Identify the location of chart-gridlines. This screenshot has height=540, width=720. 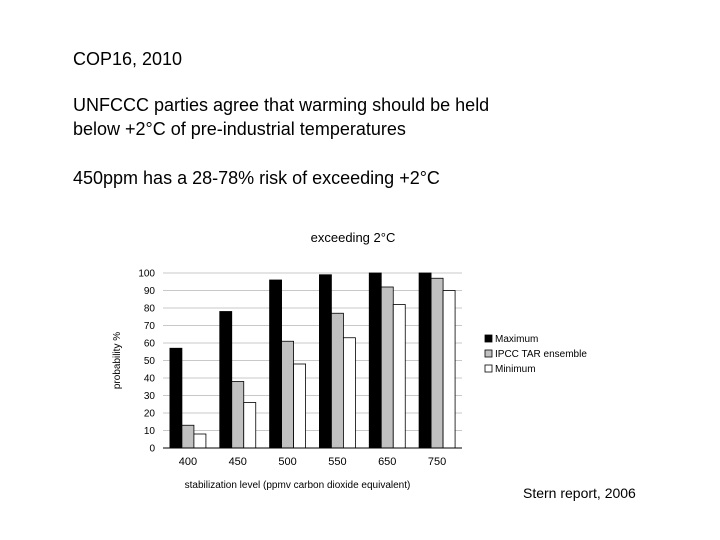
(312, 360).